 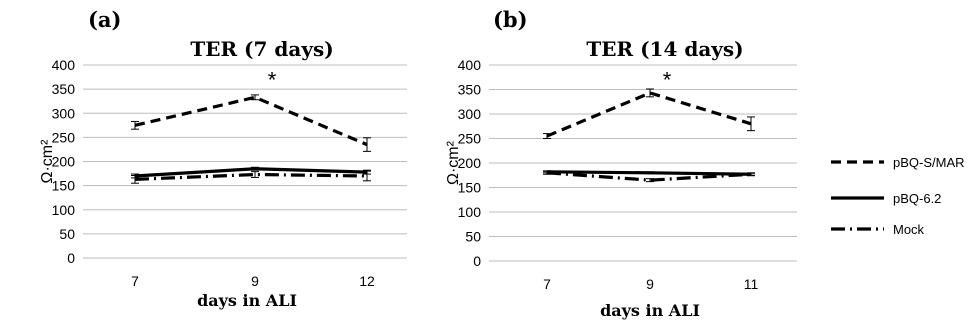 I want to click on legend-item: Mock, so click(x=878, y=229).